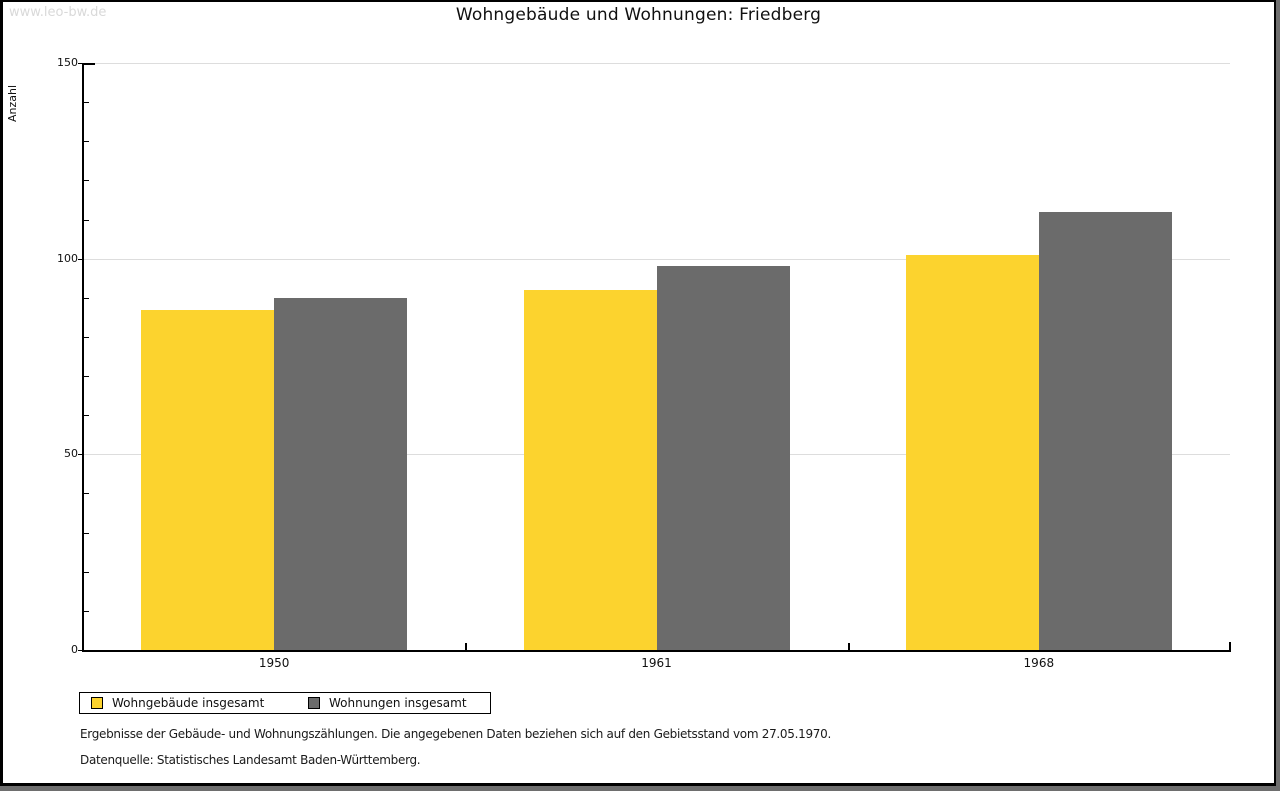 This screenshot has width=1280, height=791. What do you see at coordinates (638, 15) in the screenshot?
I see `chart-title: Wohngebäude und Wohnungen: Friedberg` at bounding box center [638, 15].